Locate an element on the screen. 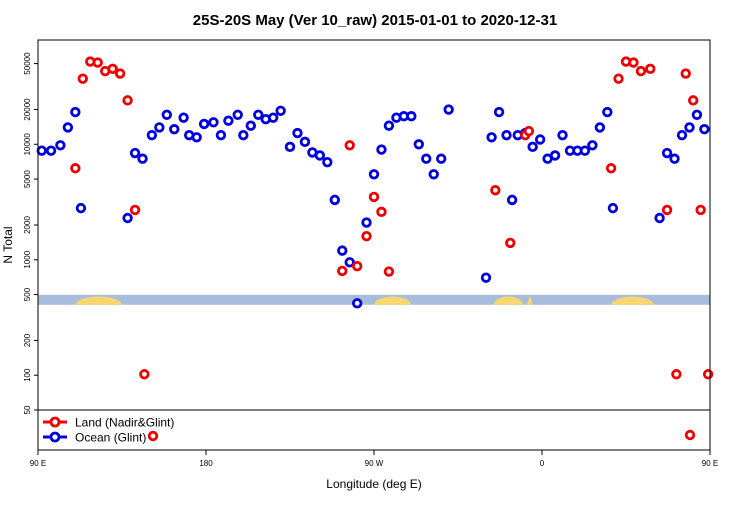 The height and width of the screenshot is (505, 750). legend-land-marker is located at coordinates (55, 422).